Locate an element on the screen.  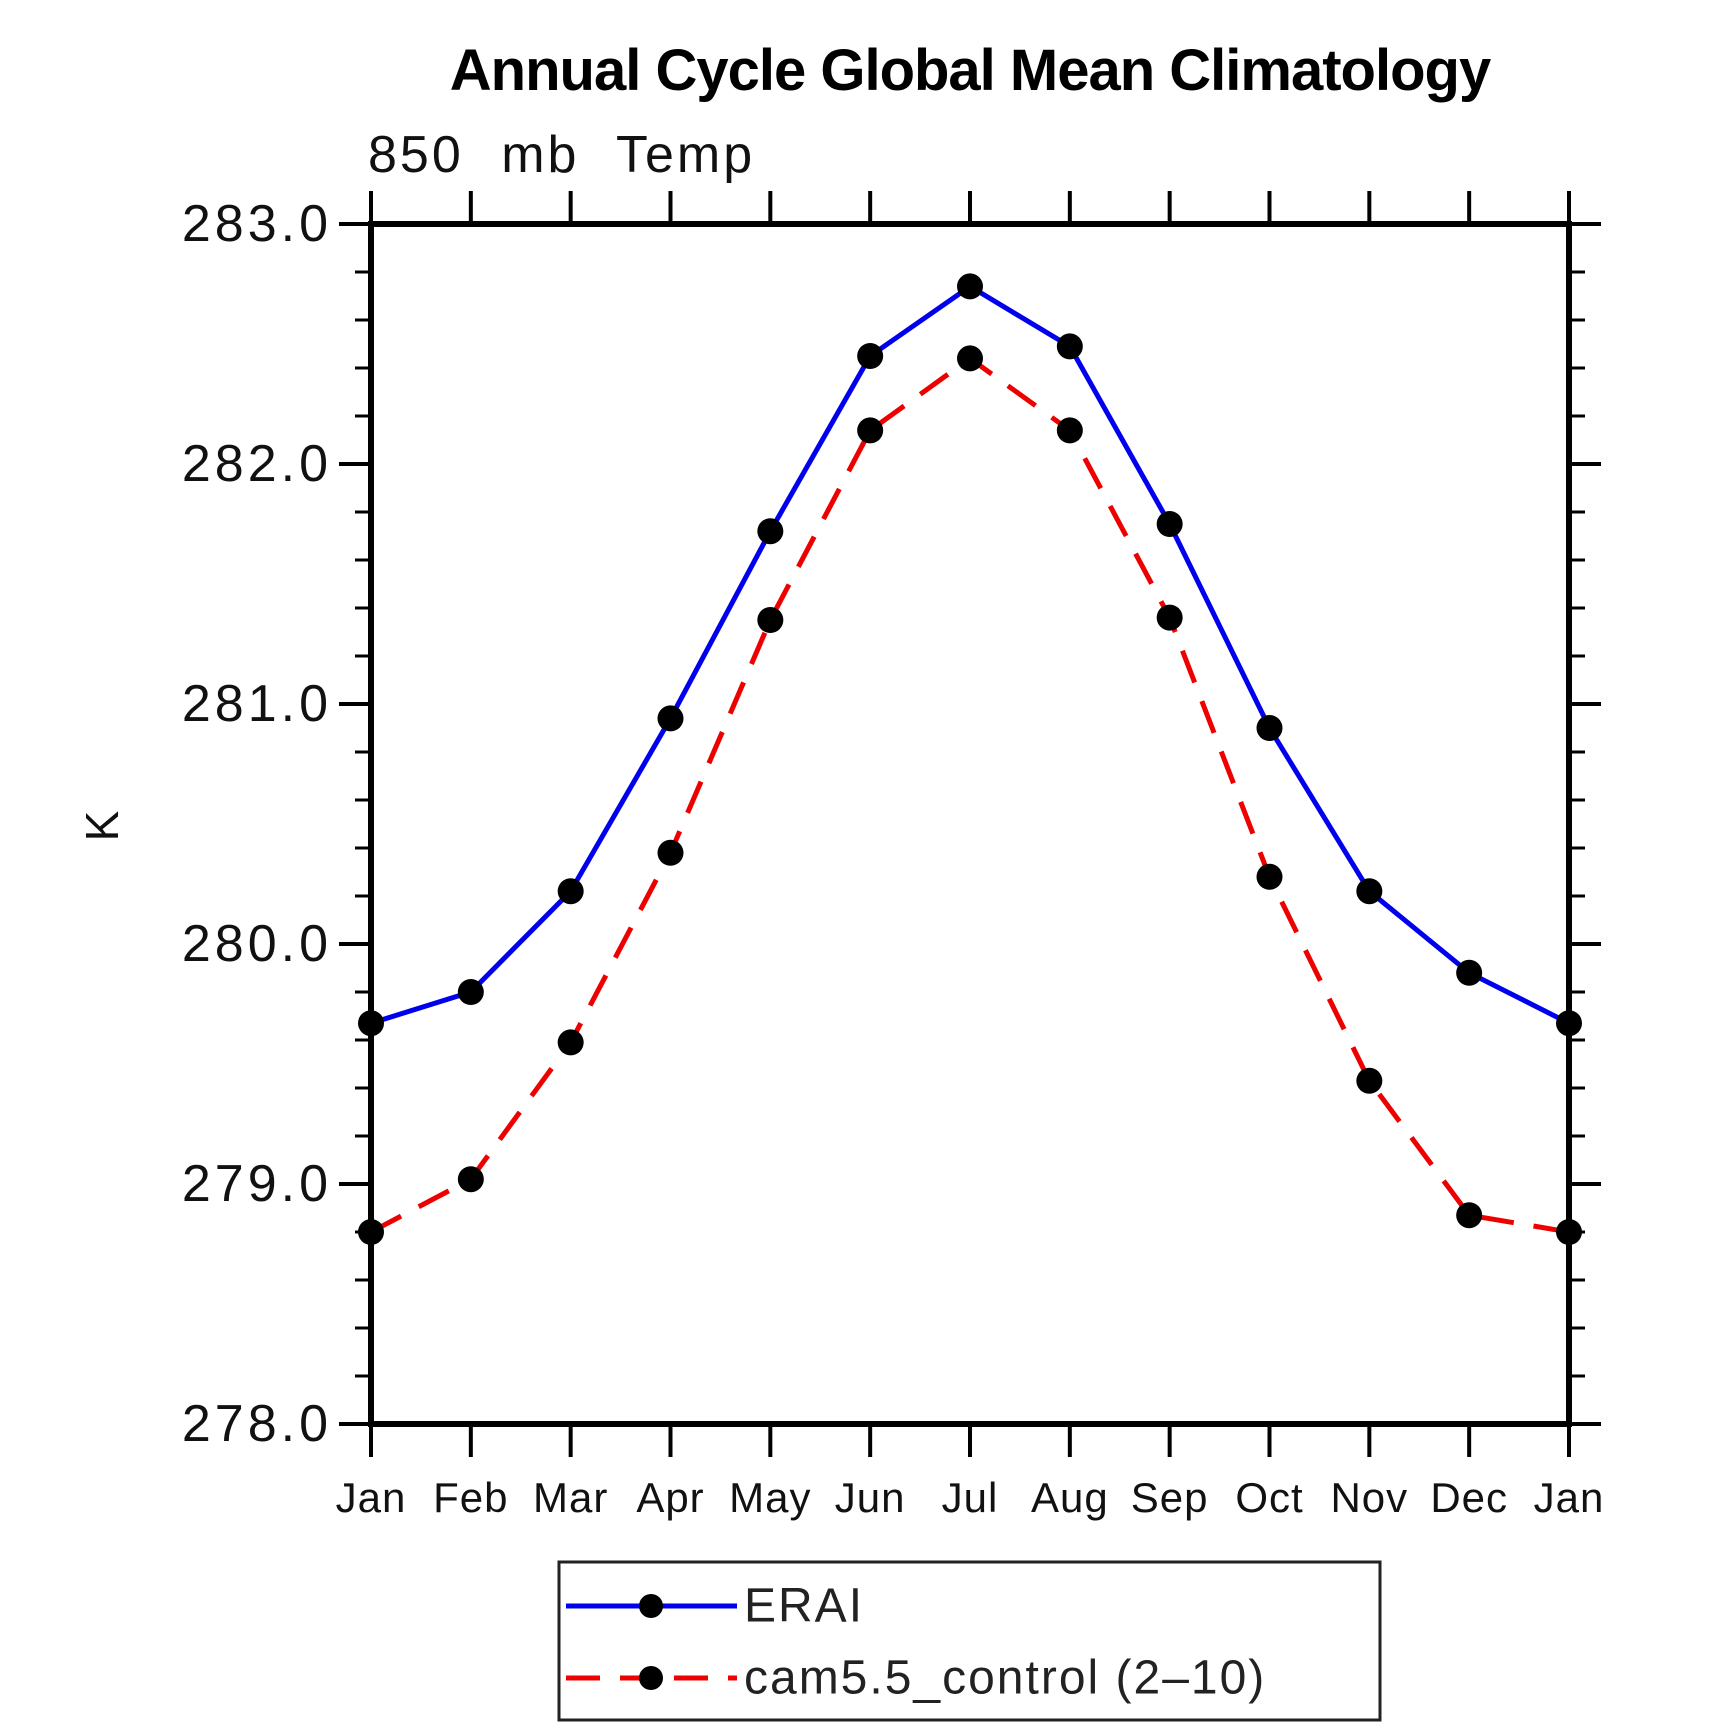
x-tick-label: Jun is located at coordinates (870, 1497).